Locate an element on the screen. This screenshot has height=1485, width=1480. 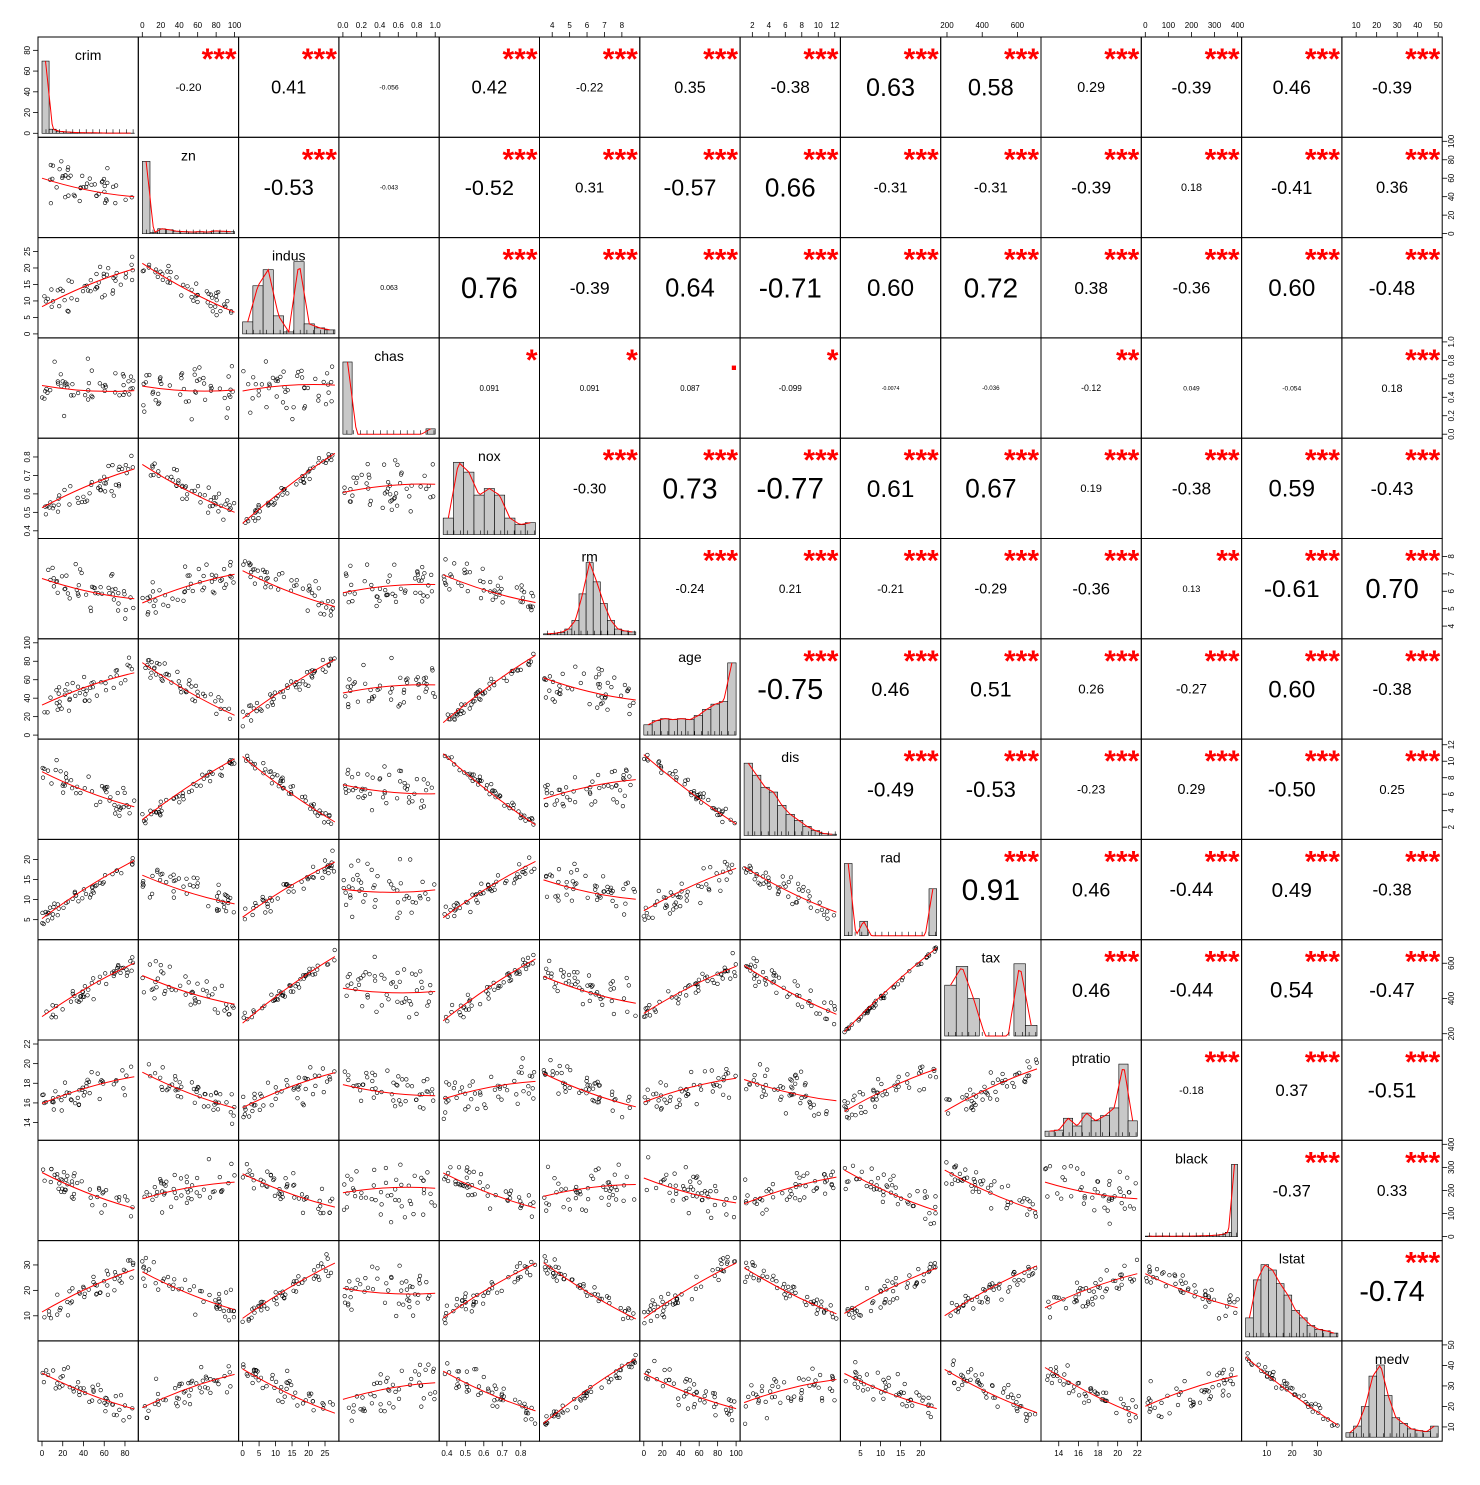
variable-label-crim: crim is located at coordinates (88, 55).